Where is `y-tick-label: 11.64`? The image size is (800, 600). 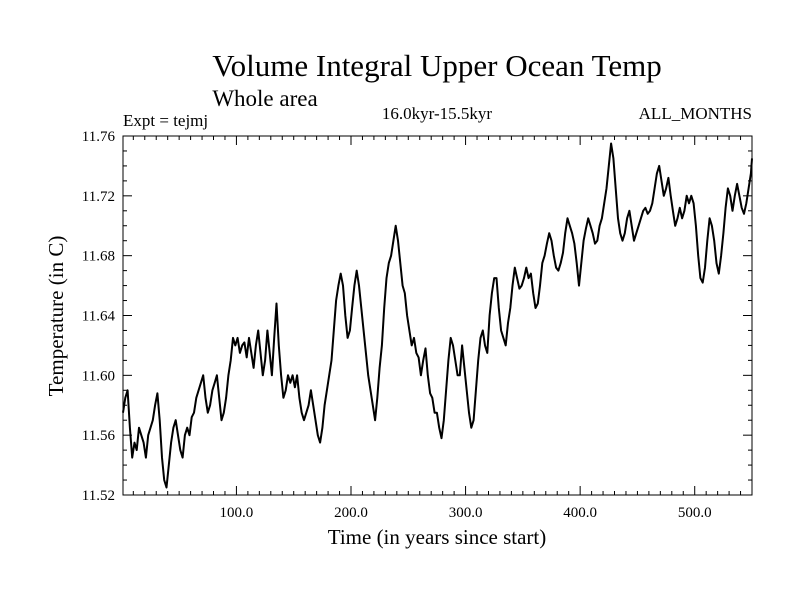
y-tick-label: 11.64 is located at coordinates (99, 317).